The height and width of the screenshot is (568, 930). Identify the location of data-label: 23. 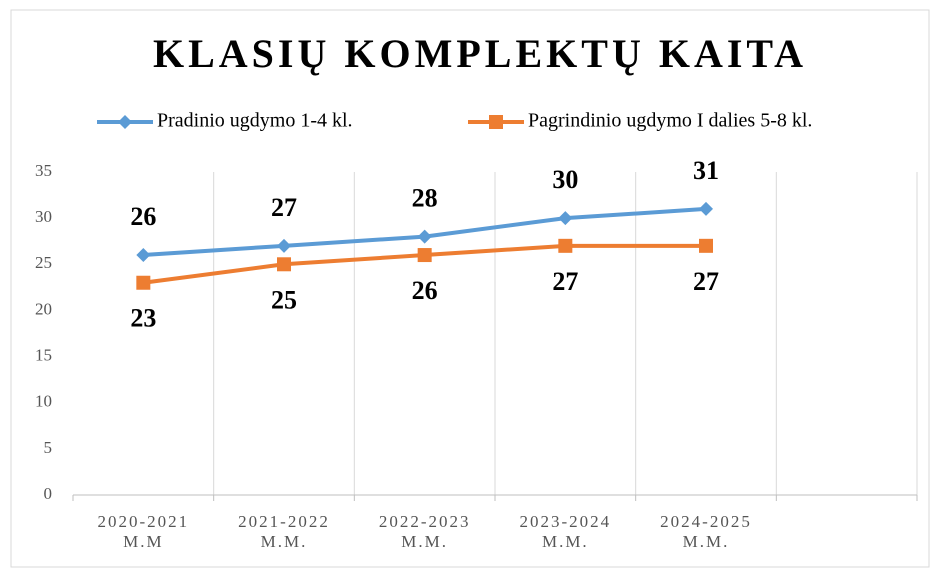
(143, 318).